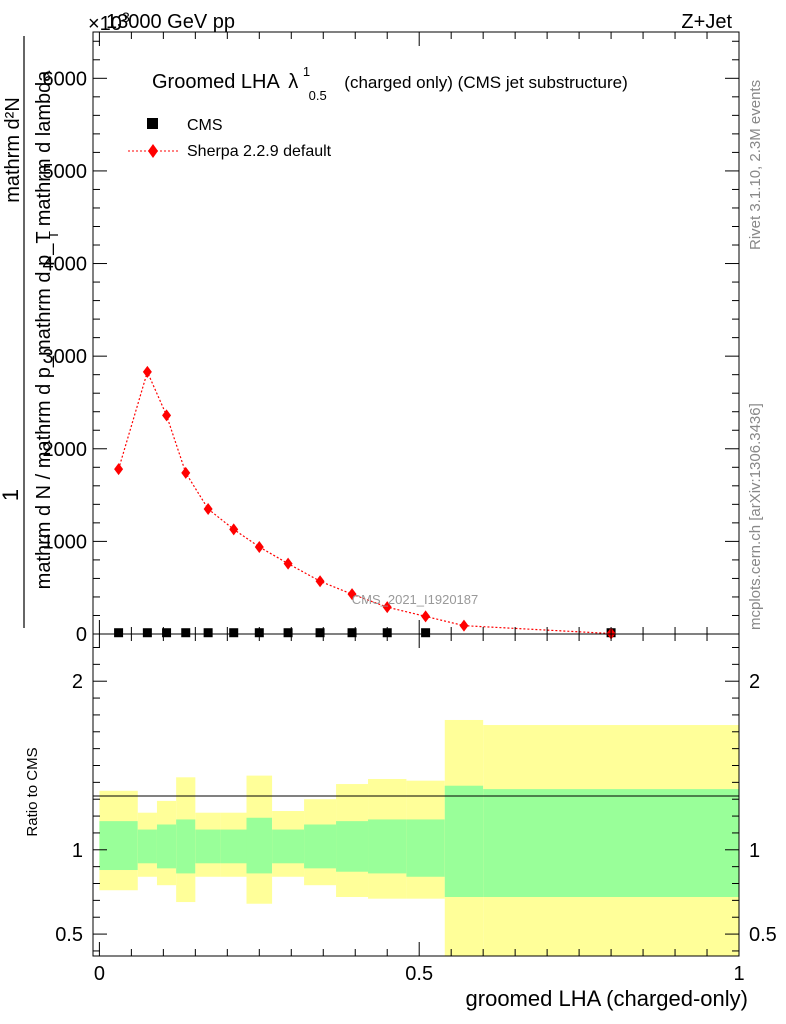 The image size is (786, 1024). I want to click on ratio-y-axis-label: Ratio to CMS, so click(32, 791).